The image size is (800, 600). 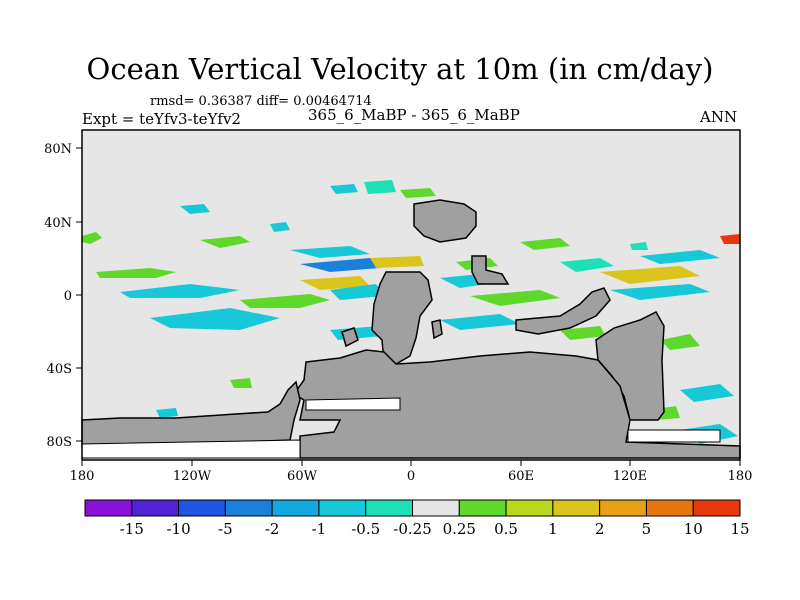 What do you see at coordinates (401, 428) in the screenshot?
I see `ice-shelves` at bounding box center [401, 428].